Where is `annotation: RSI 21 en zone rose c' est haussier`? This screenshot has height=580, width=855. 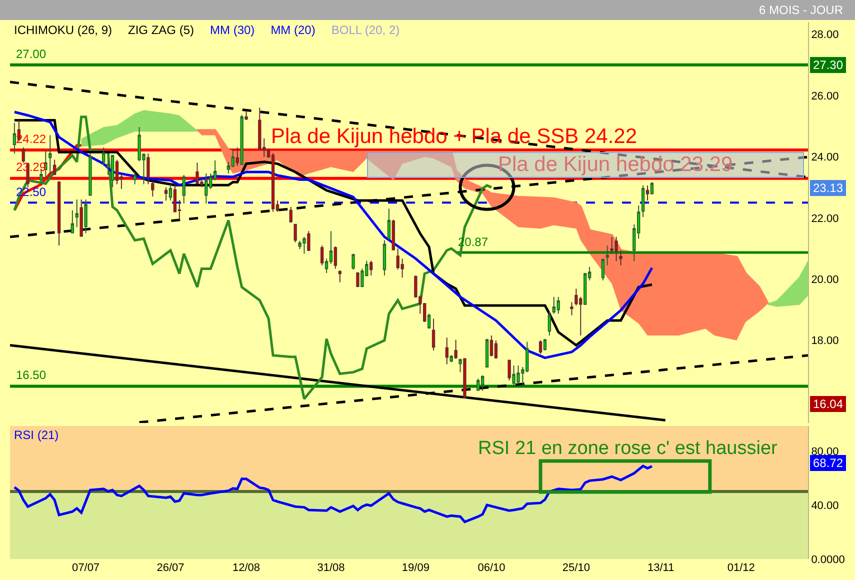 annotation: RSI 21 en zone rose c' est haussier is located at coordinates (628, 448).